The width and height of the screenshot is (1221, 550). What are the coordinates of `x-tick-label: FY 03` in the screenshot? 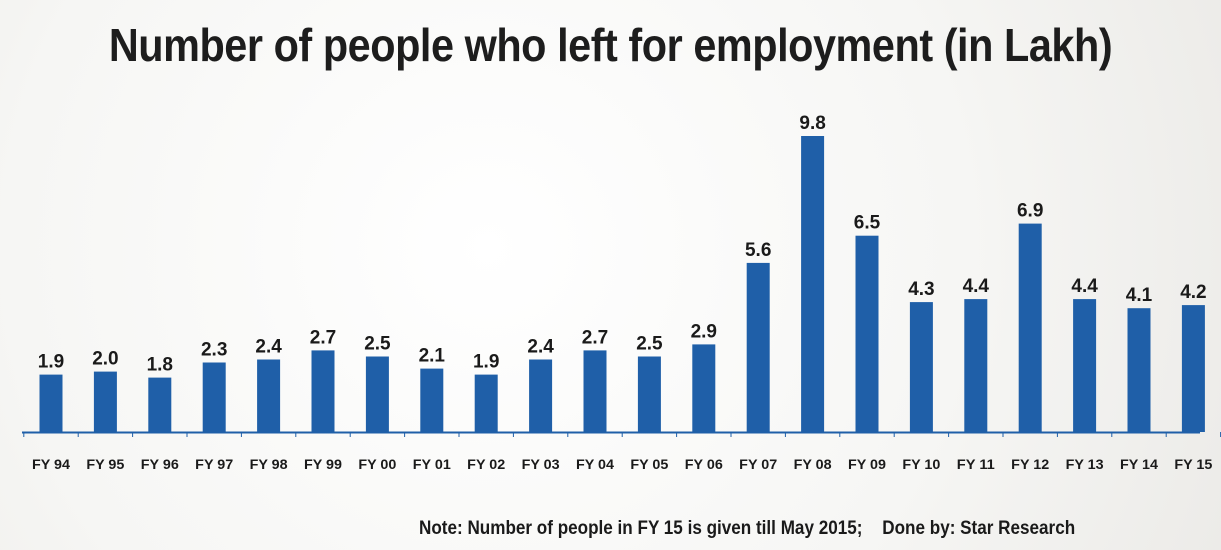 It's located at (541, 464).